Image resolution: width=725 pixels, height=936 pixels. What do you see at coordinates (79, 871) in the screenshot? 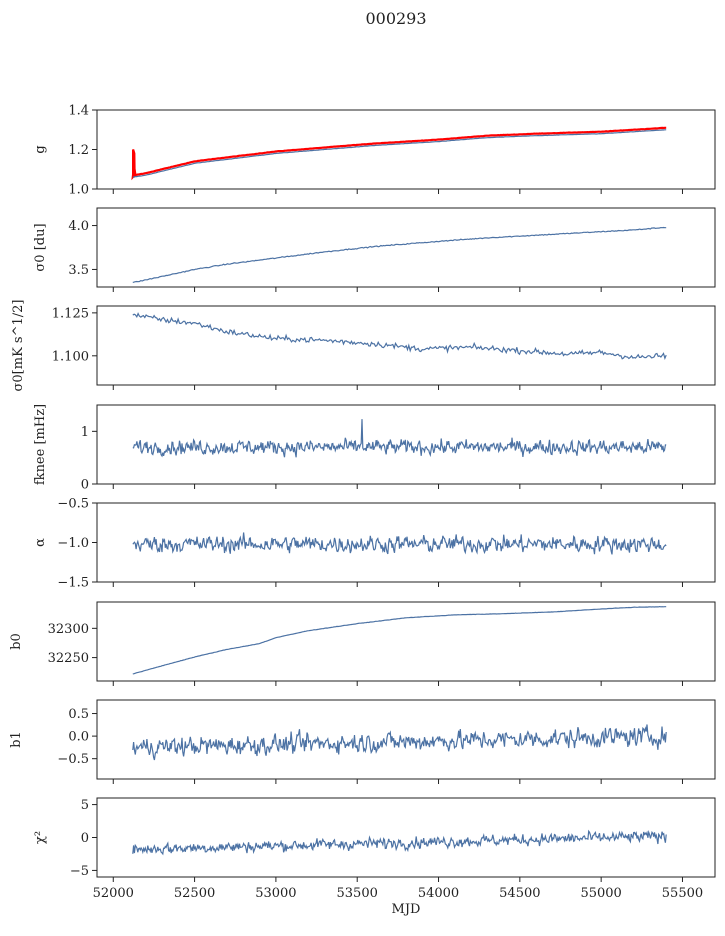
I see `y-tick-label: −5` at bounding box center [79, 871].